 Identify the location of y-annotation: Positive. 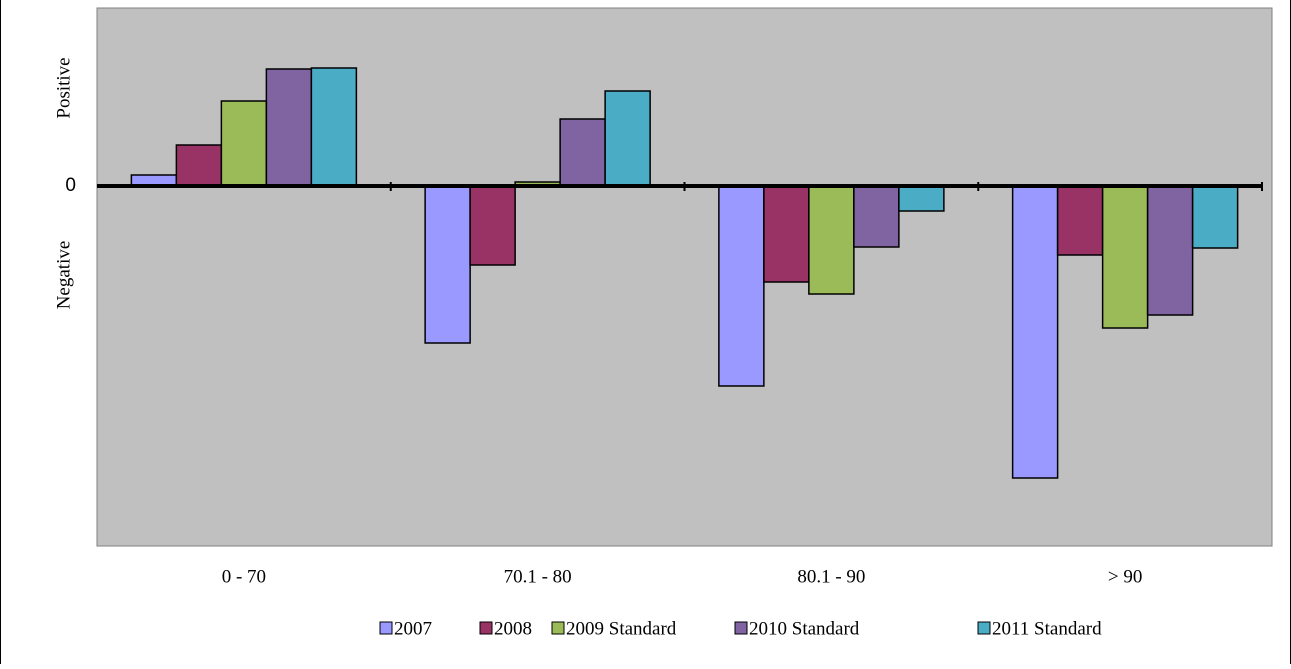
(63, 87).